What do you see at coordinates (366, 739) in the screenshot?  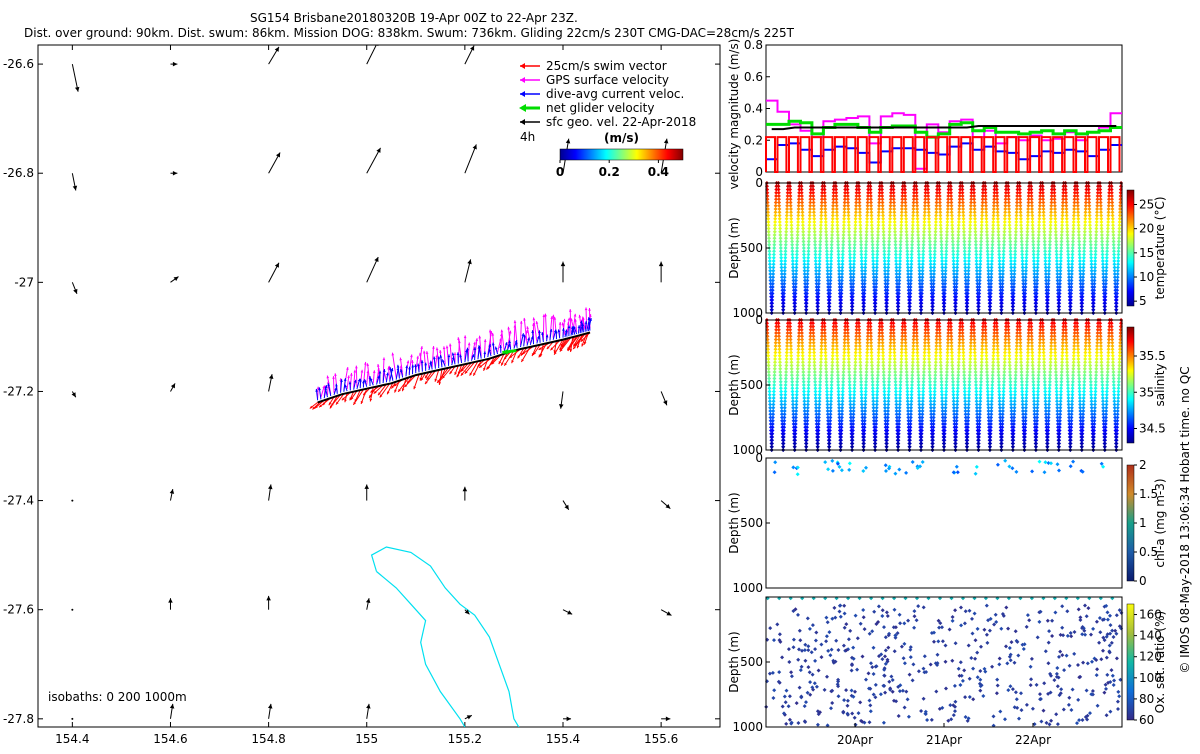 I see `map-xtick-label: 155` at bounding box center [366, 739].